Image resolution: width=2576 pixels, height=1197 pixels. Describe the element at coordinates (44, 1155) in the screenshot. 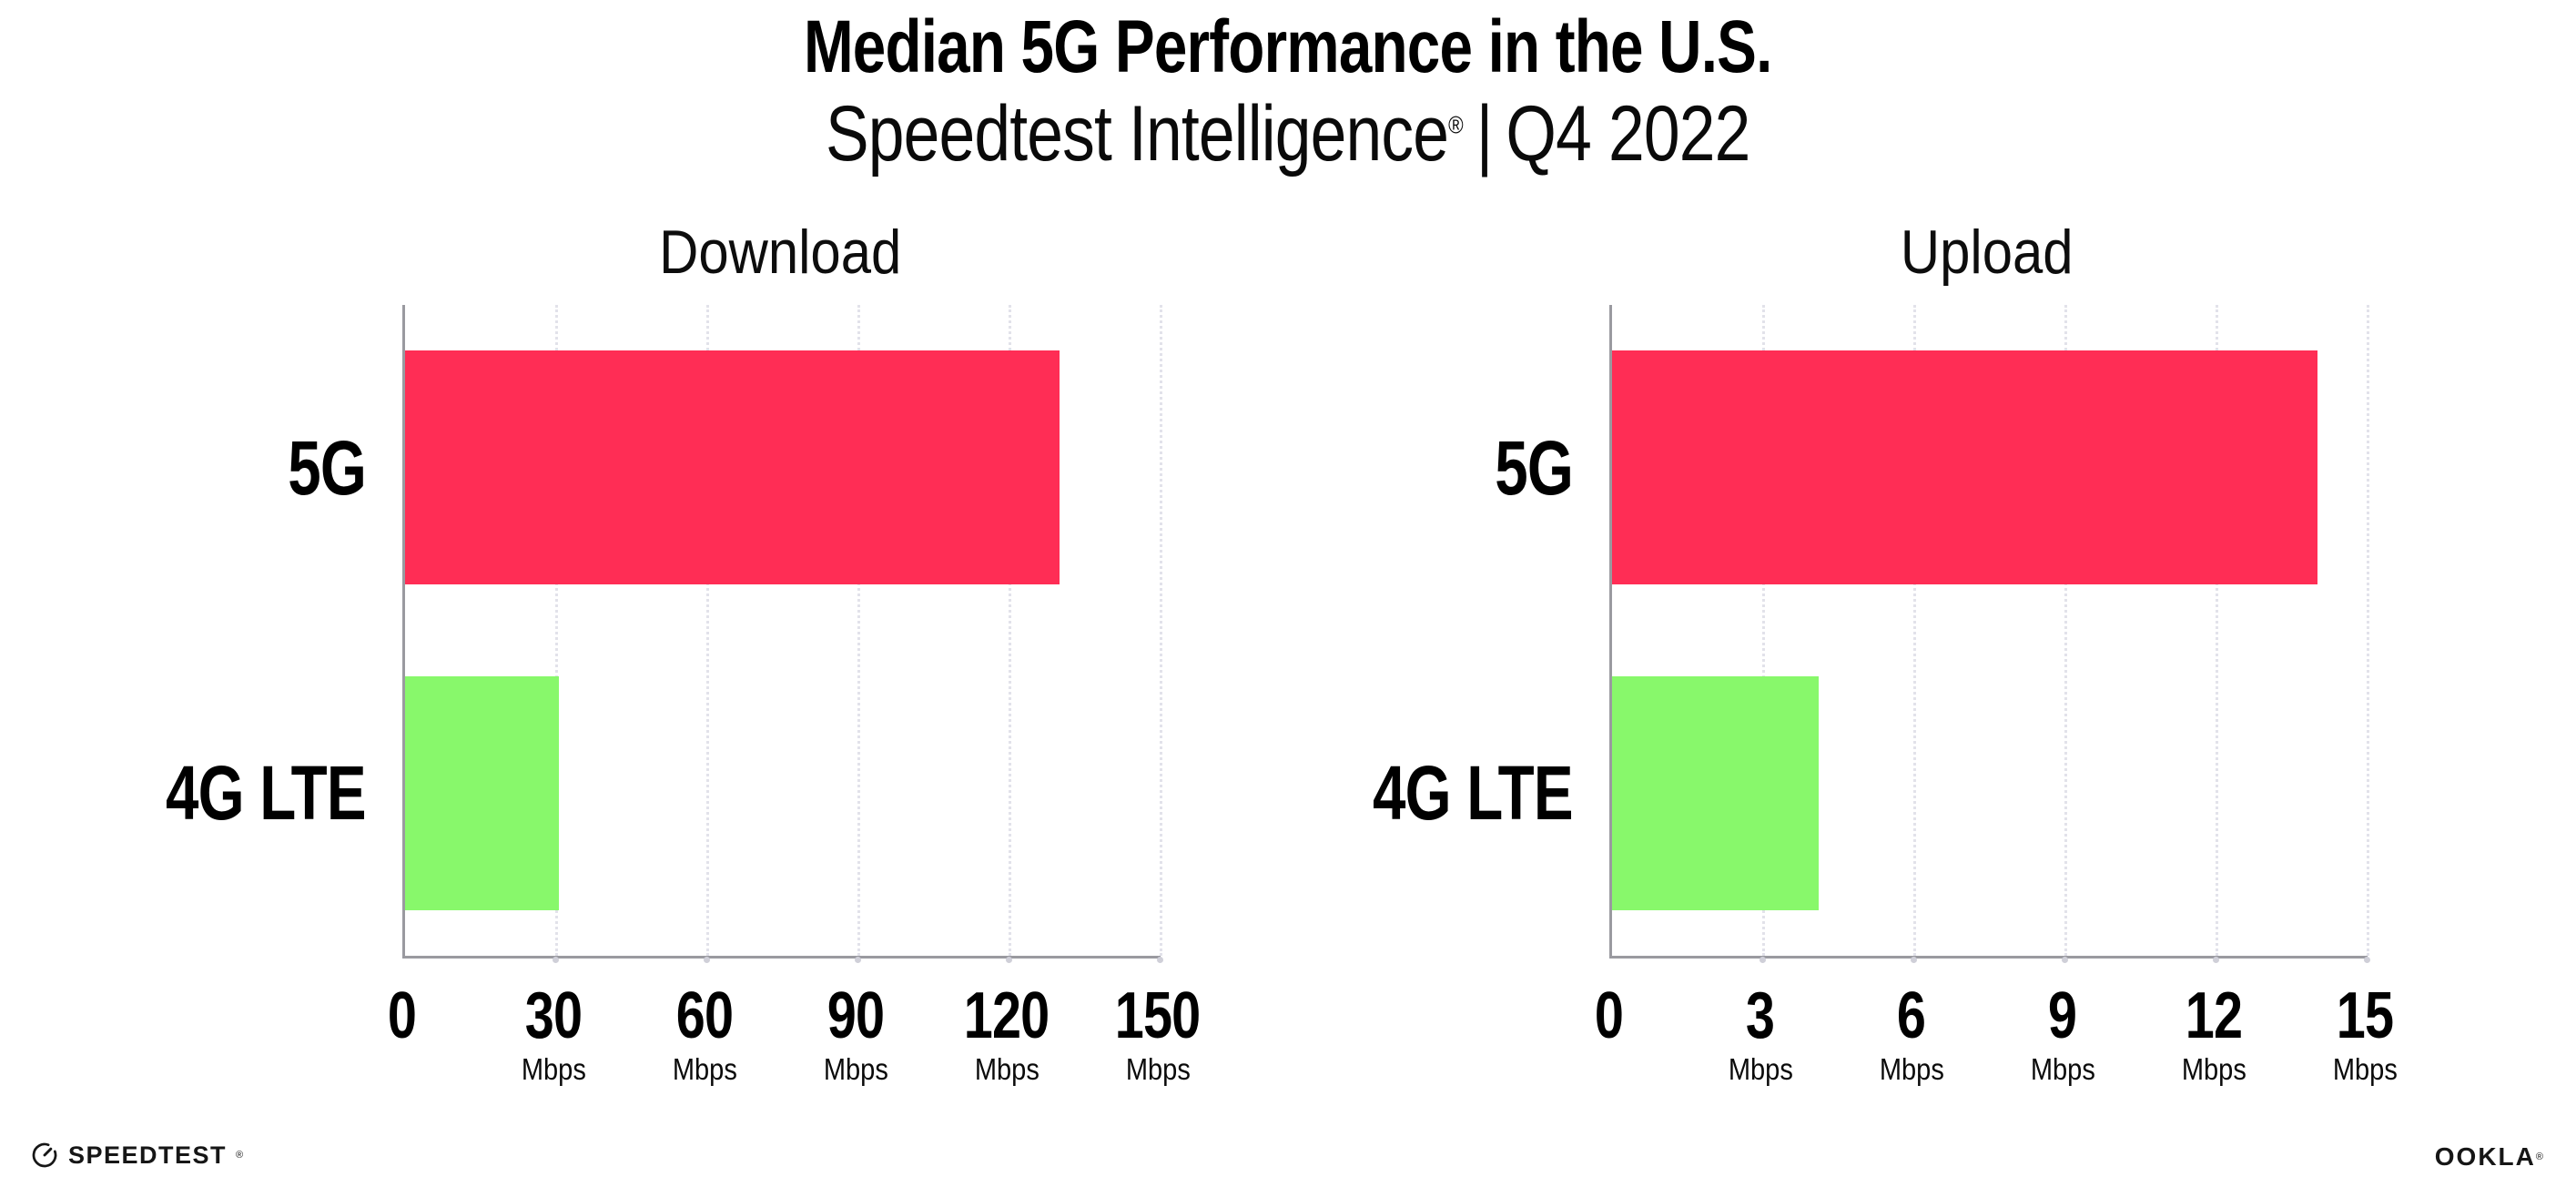

I see `speedtest-gauge-icon` at that location.